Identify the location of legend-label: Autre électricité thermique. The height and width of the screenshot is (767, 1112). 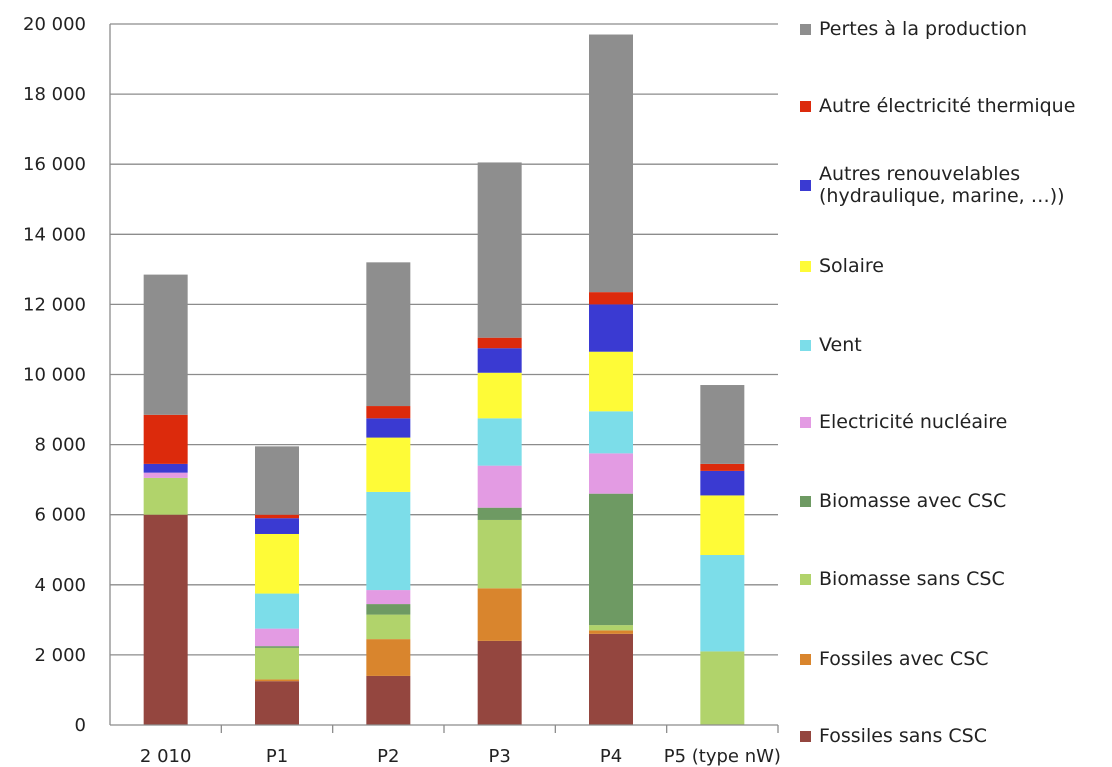
(947, 106).